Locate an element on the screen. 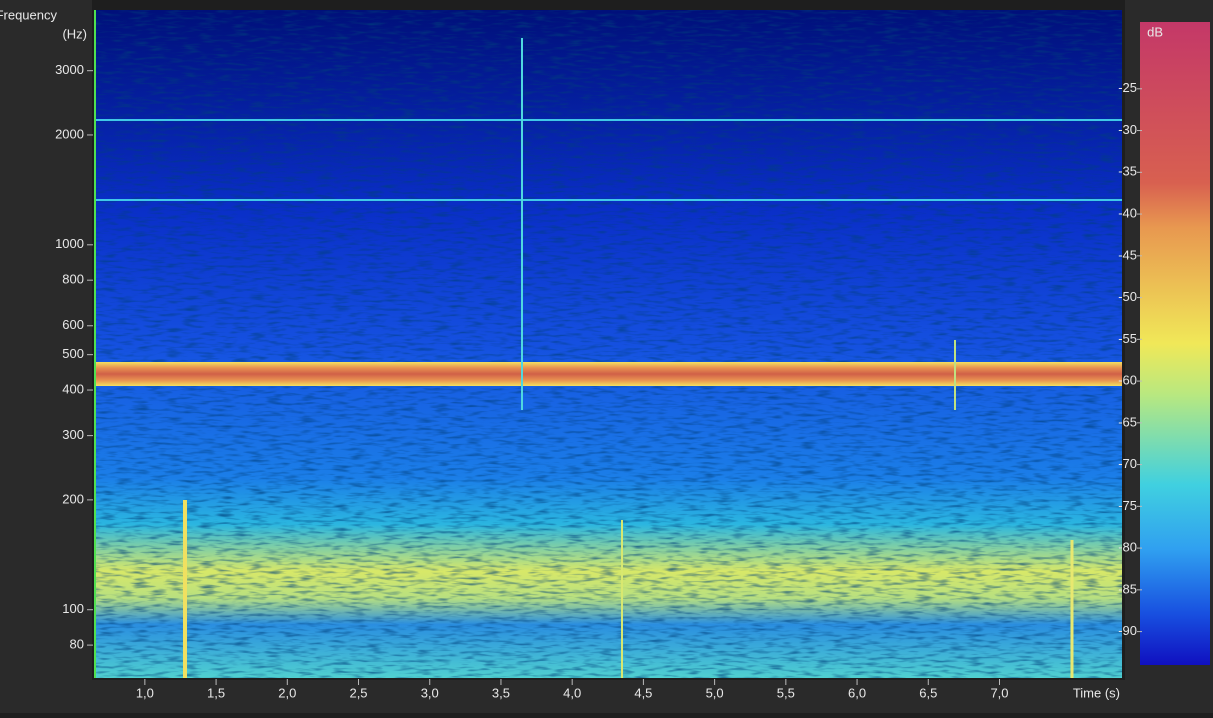 The image size is (1213, 718). colorbar-tick-label: -90 is located at coordinates (1127, 630).